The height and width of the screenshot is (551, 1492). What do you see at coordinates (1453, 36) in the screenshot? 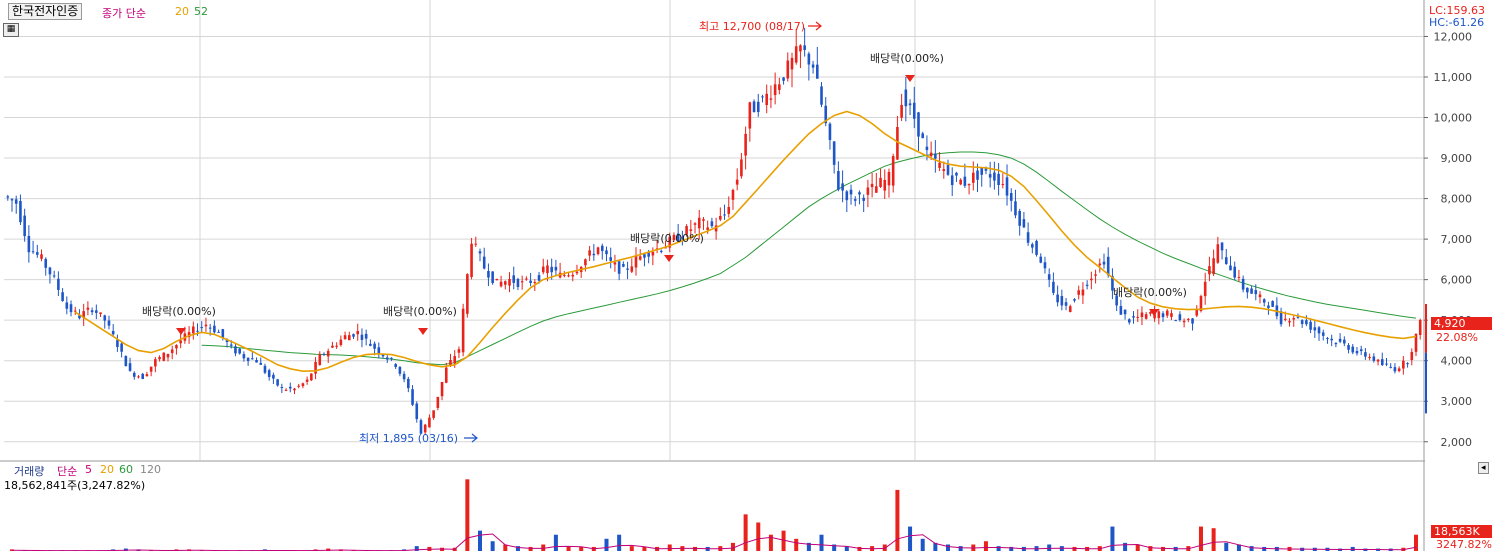
I see `y-tick-label: 12,000` at bounding box center [1453, 36].